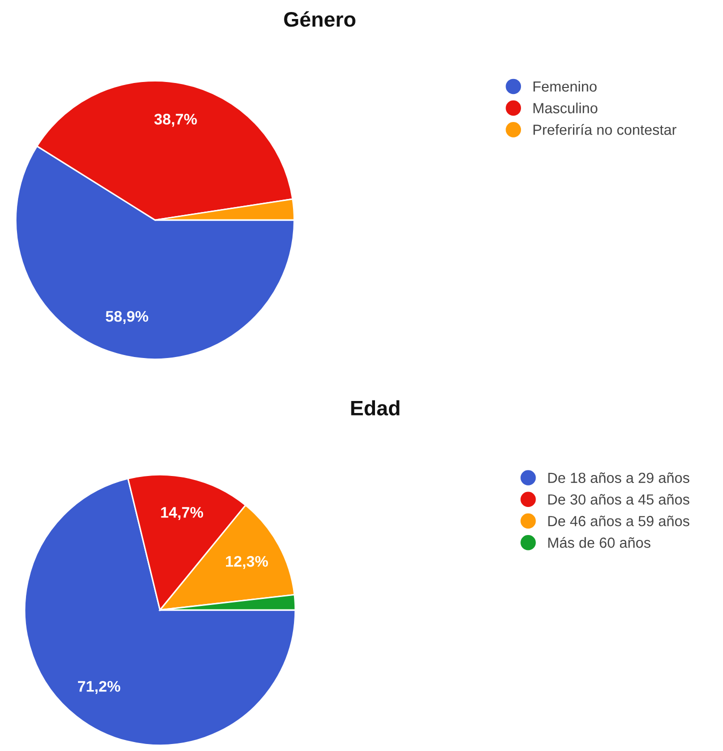  What do you see at coordinates (160, 612) in the screenshot?
I see `pie-slice` at bounding box center [160, 612].